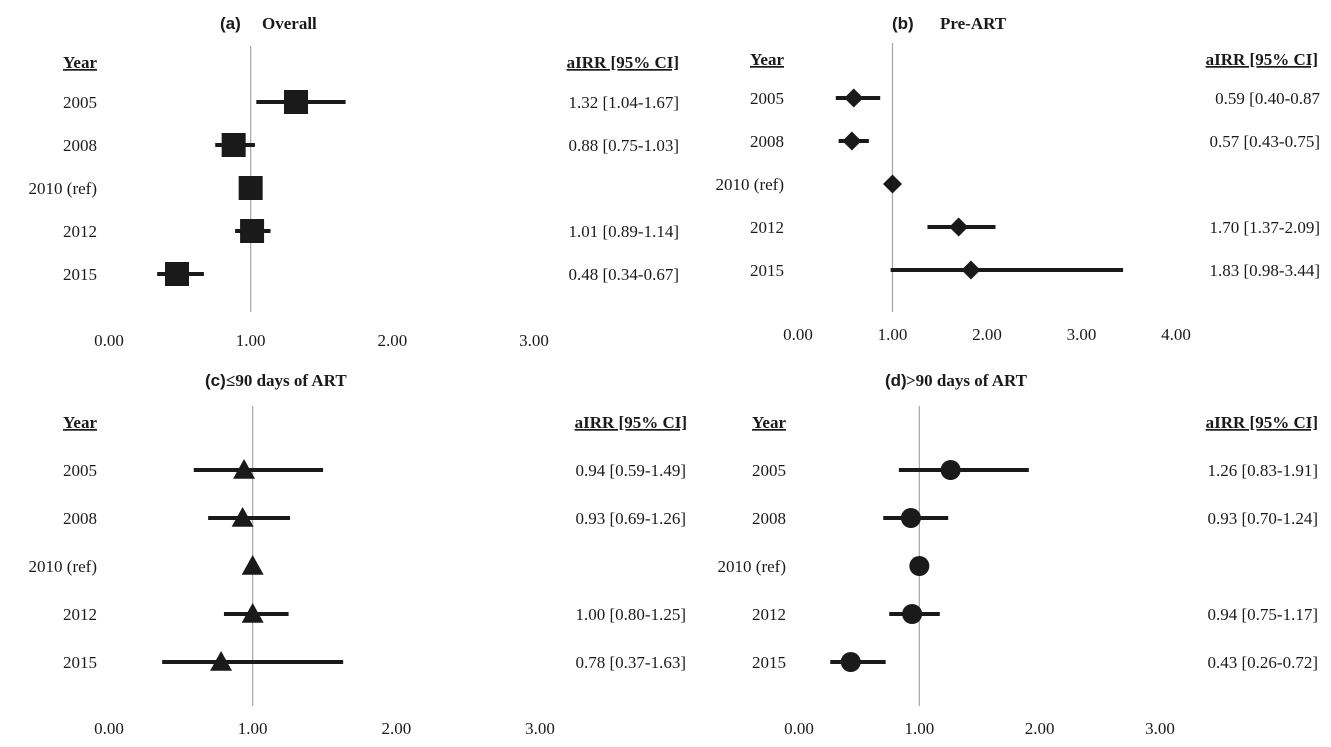 The image size is (1331, 747). Describe the element at coordinates (1265, 227) in the screenshot. I see `airr-value: 1.70 [1.37-2.09]` at that location.